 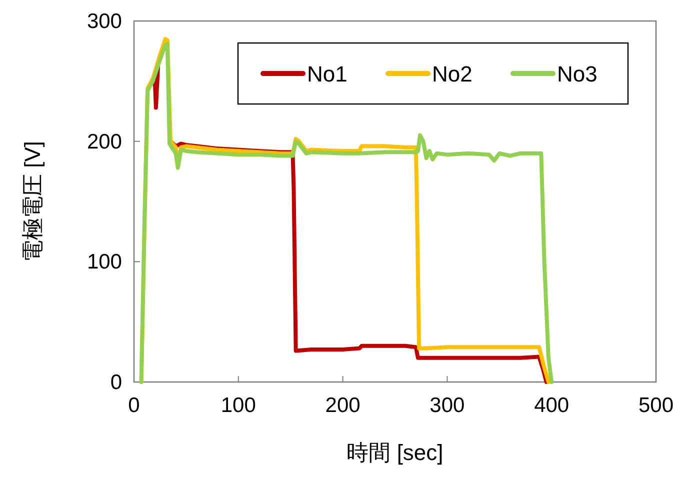 I want to click on x-tick-label: 400, so click(x=552, y=405).